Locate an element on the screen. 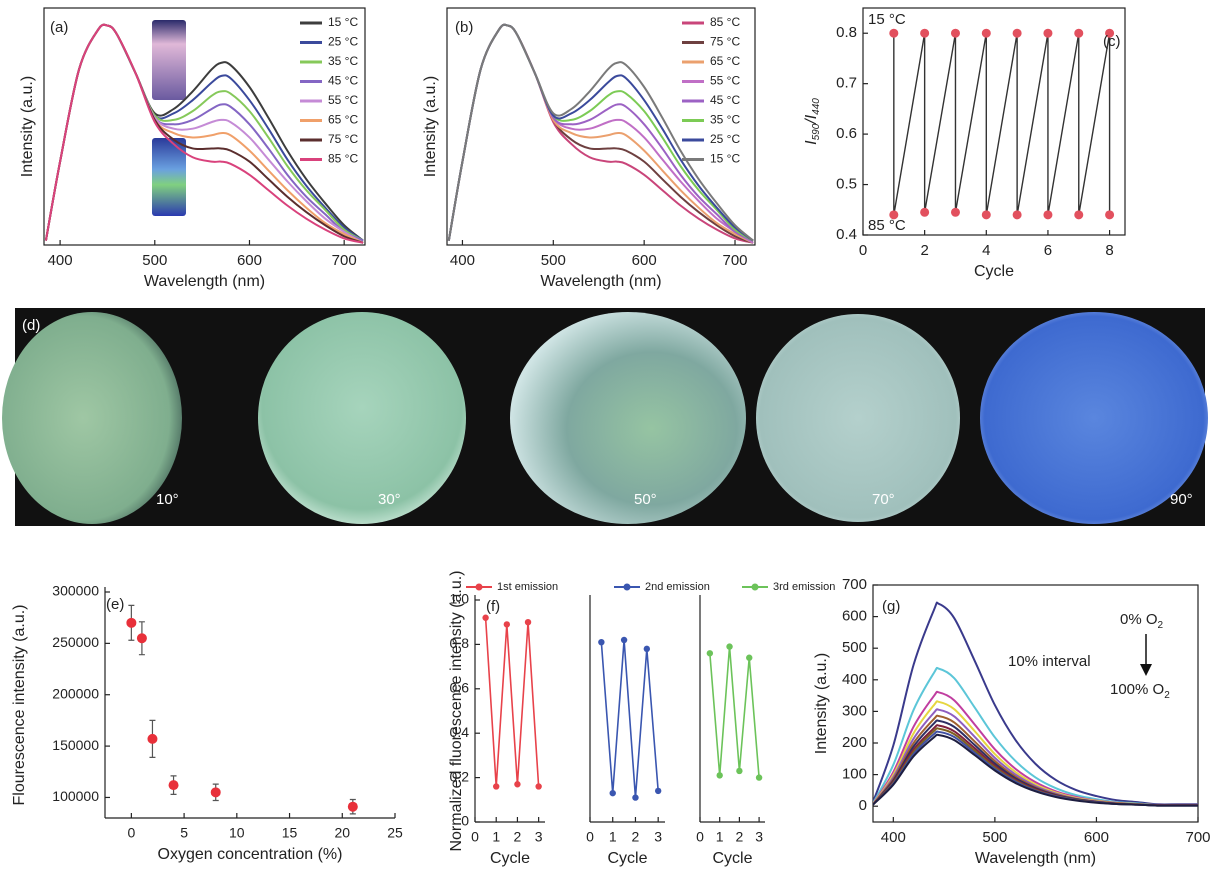  legend-label: 3rd emission is located at coordinates (804, 587).